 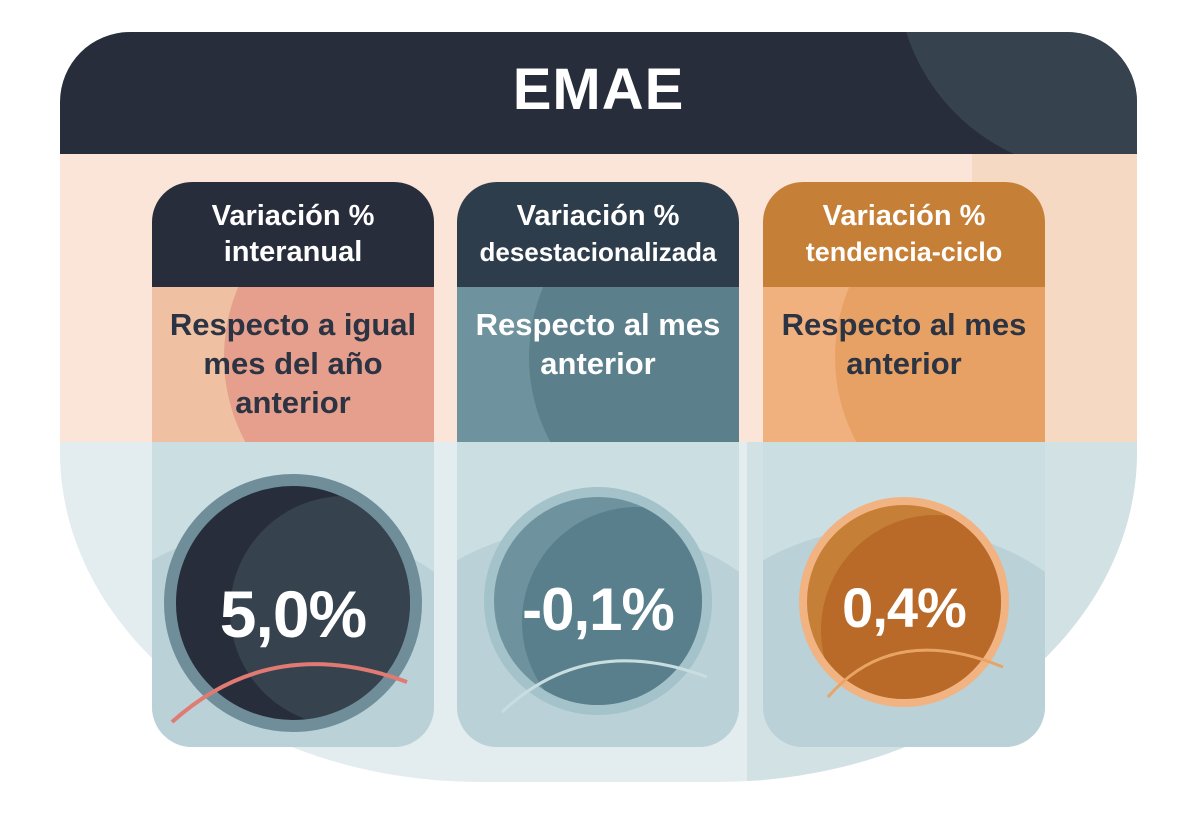 I want to click on value-circle: 0,4%, so click(x=904, y=602).